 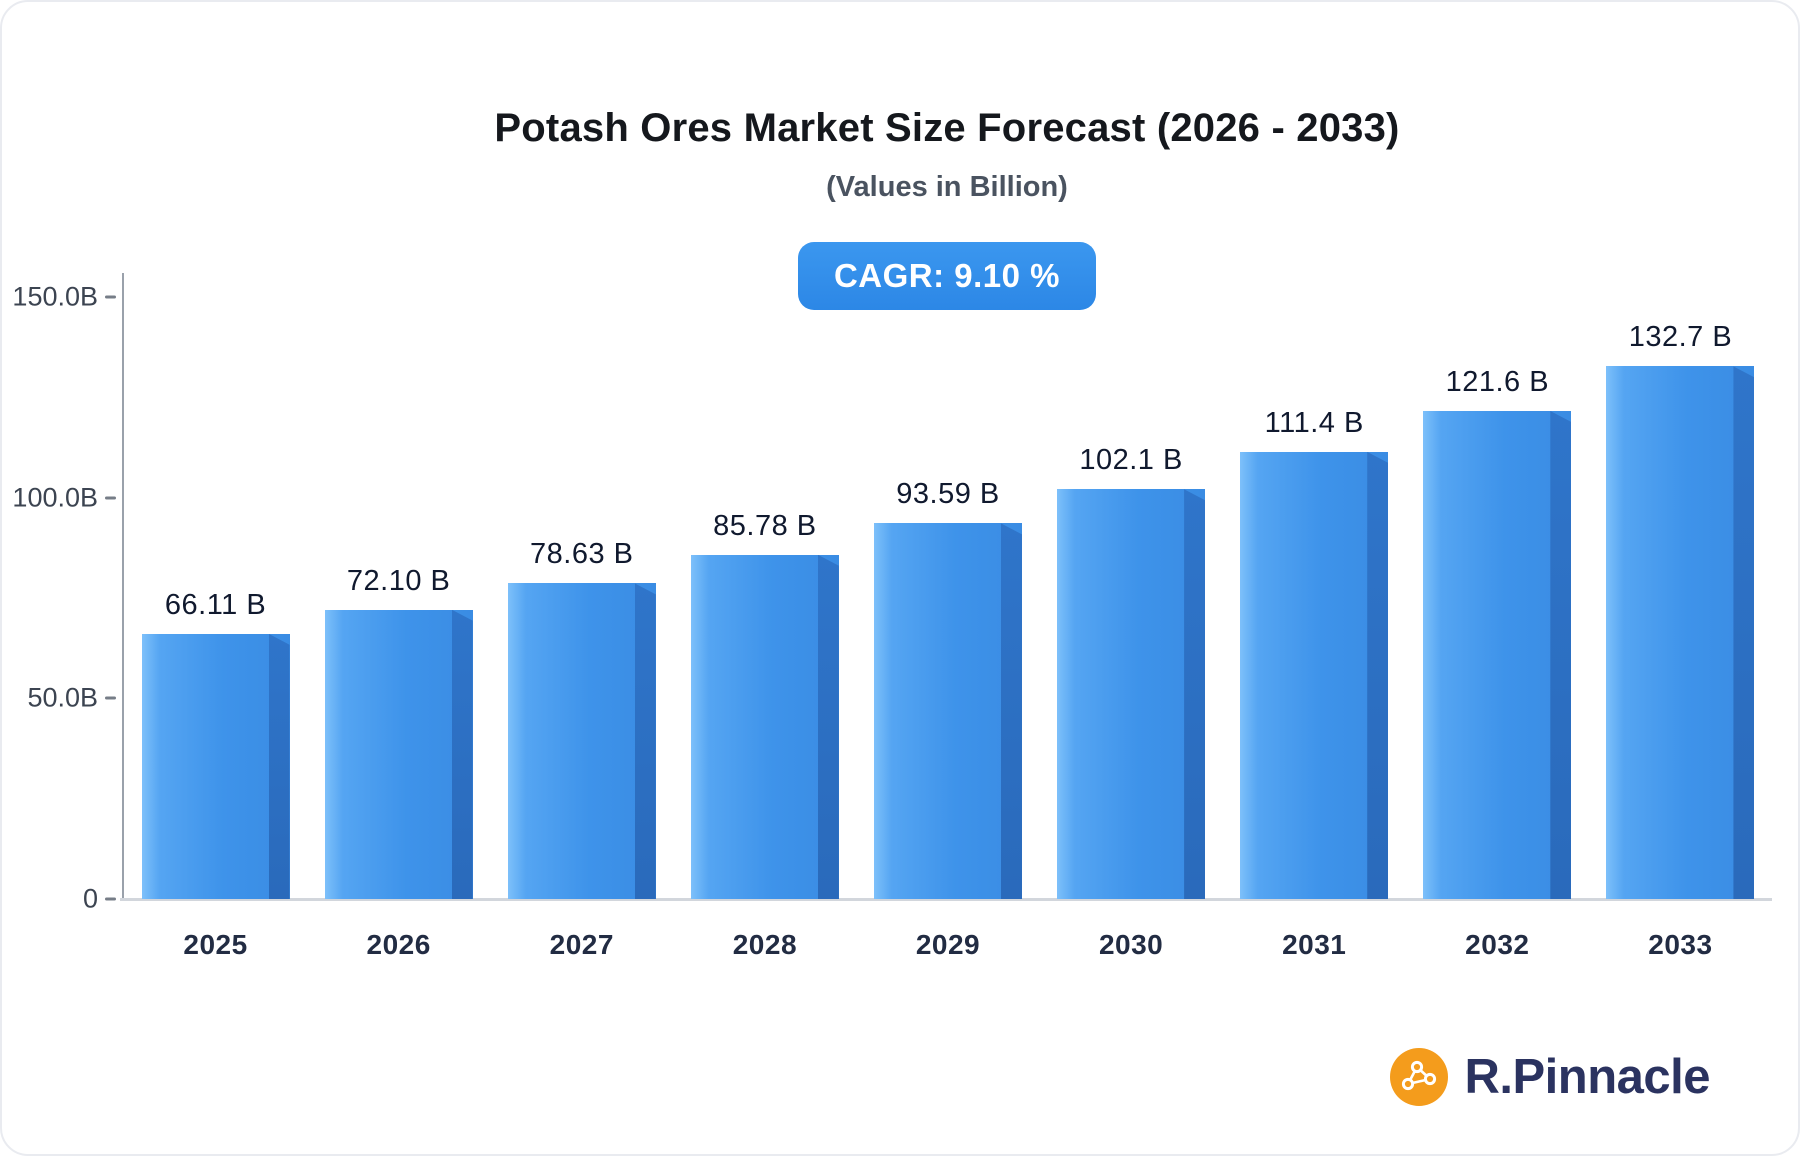 What do you see at coordinates (765, 944) in the screenshot?
I see `x-axis-label: 2028` at bounding box center [765, 944].